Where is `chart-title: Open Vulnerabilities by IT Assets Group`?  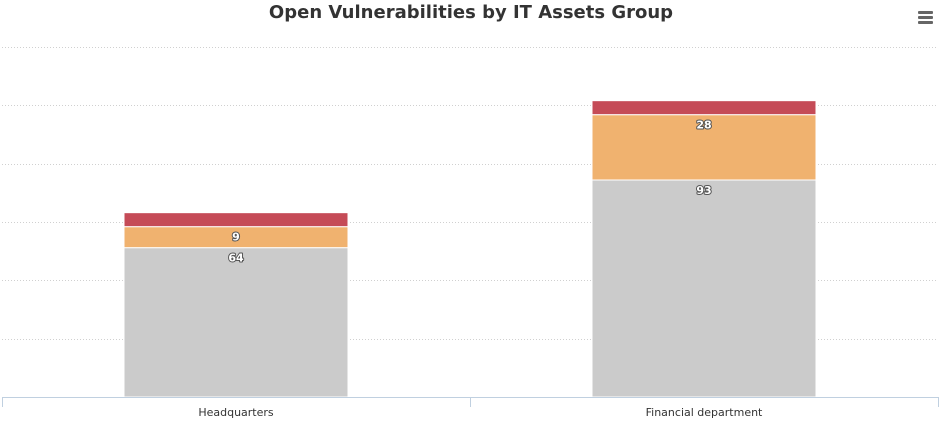 chart-title: Open Vulnerabilities by IT Assets Group is located at coordinates (471, 12).